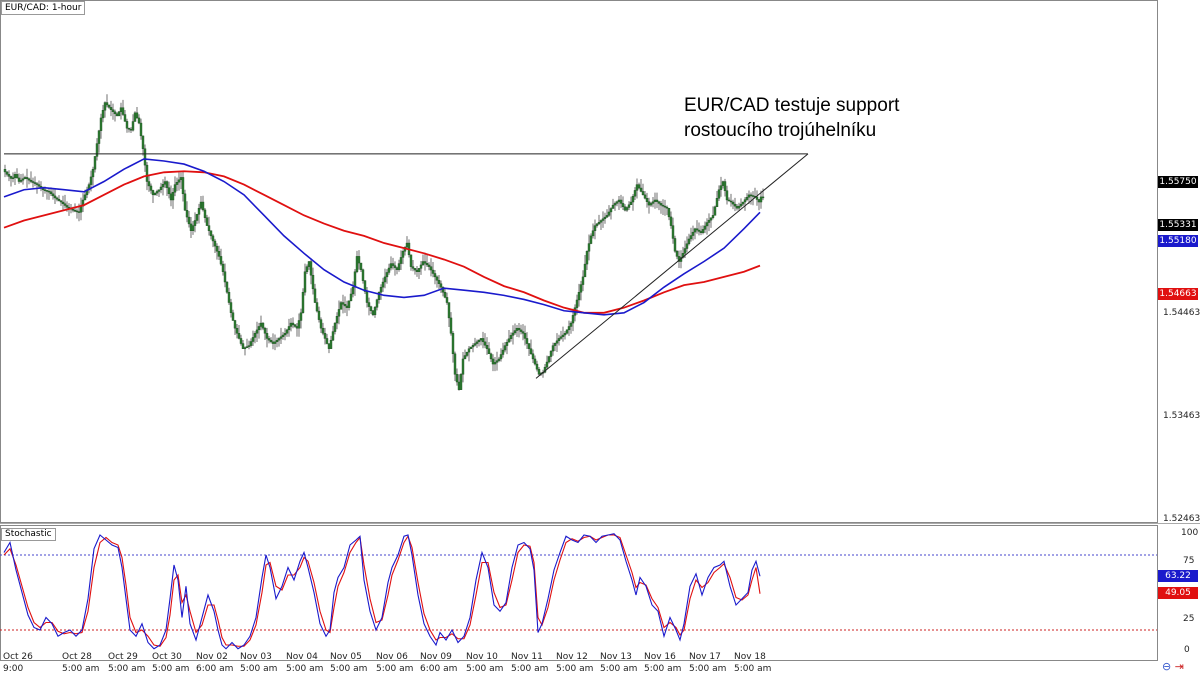 The width and height of the screenshot is (1200, 675). What do you see at coordinates (1190, 533) in the screenshot?
I see `stoch-tick-label: 100` at bounding box center [1190, 533].